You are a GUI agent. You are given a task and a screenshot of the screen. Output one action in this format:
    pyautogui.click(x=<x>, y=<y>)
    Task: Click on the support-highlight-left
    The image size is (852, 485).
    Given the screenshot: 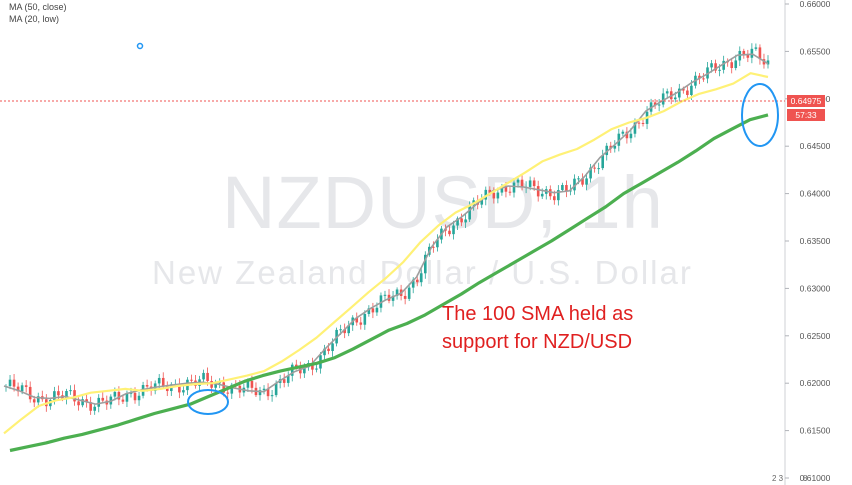 What is the action you would take?
    pyautogui.click(x=208, y=402)
    